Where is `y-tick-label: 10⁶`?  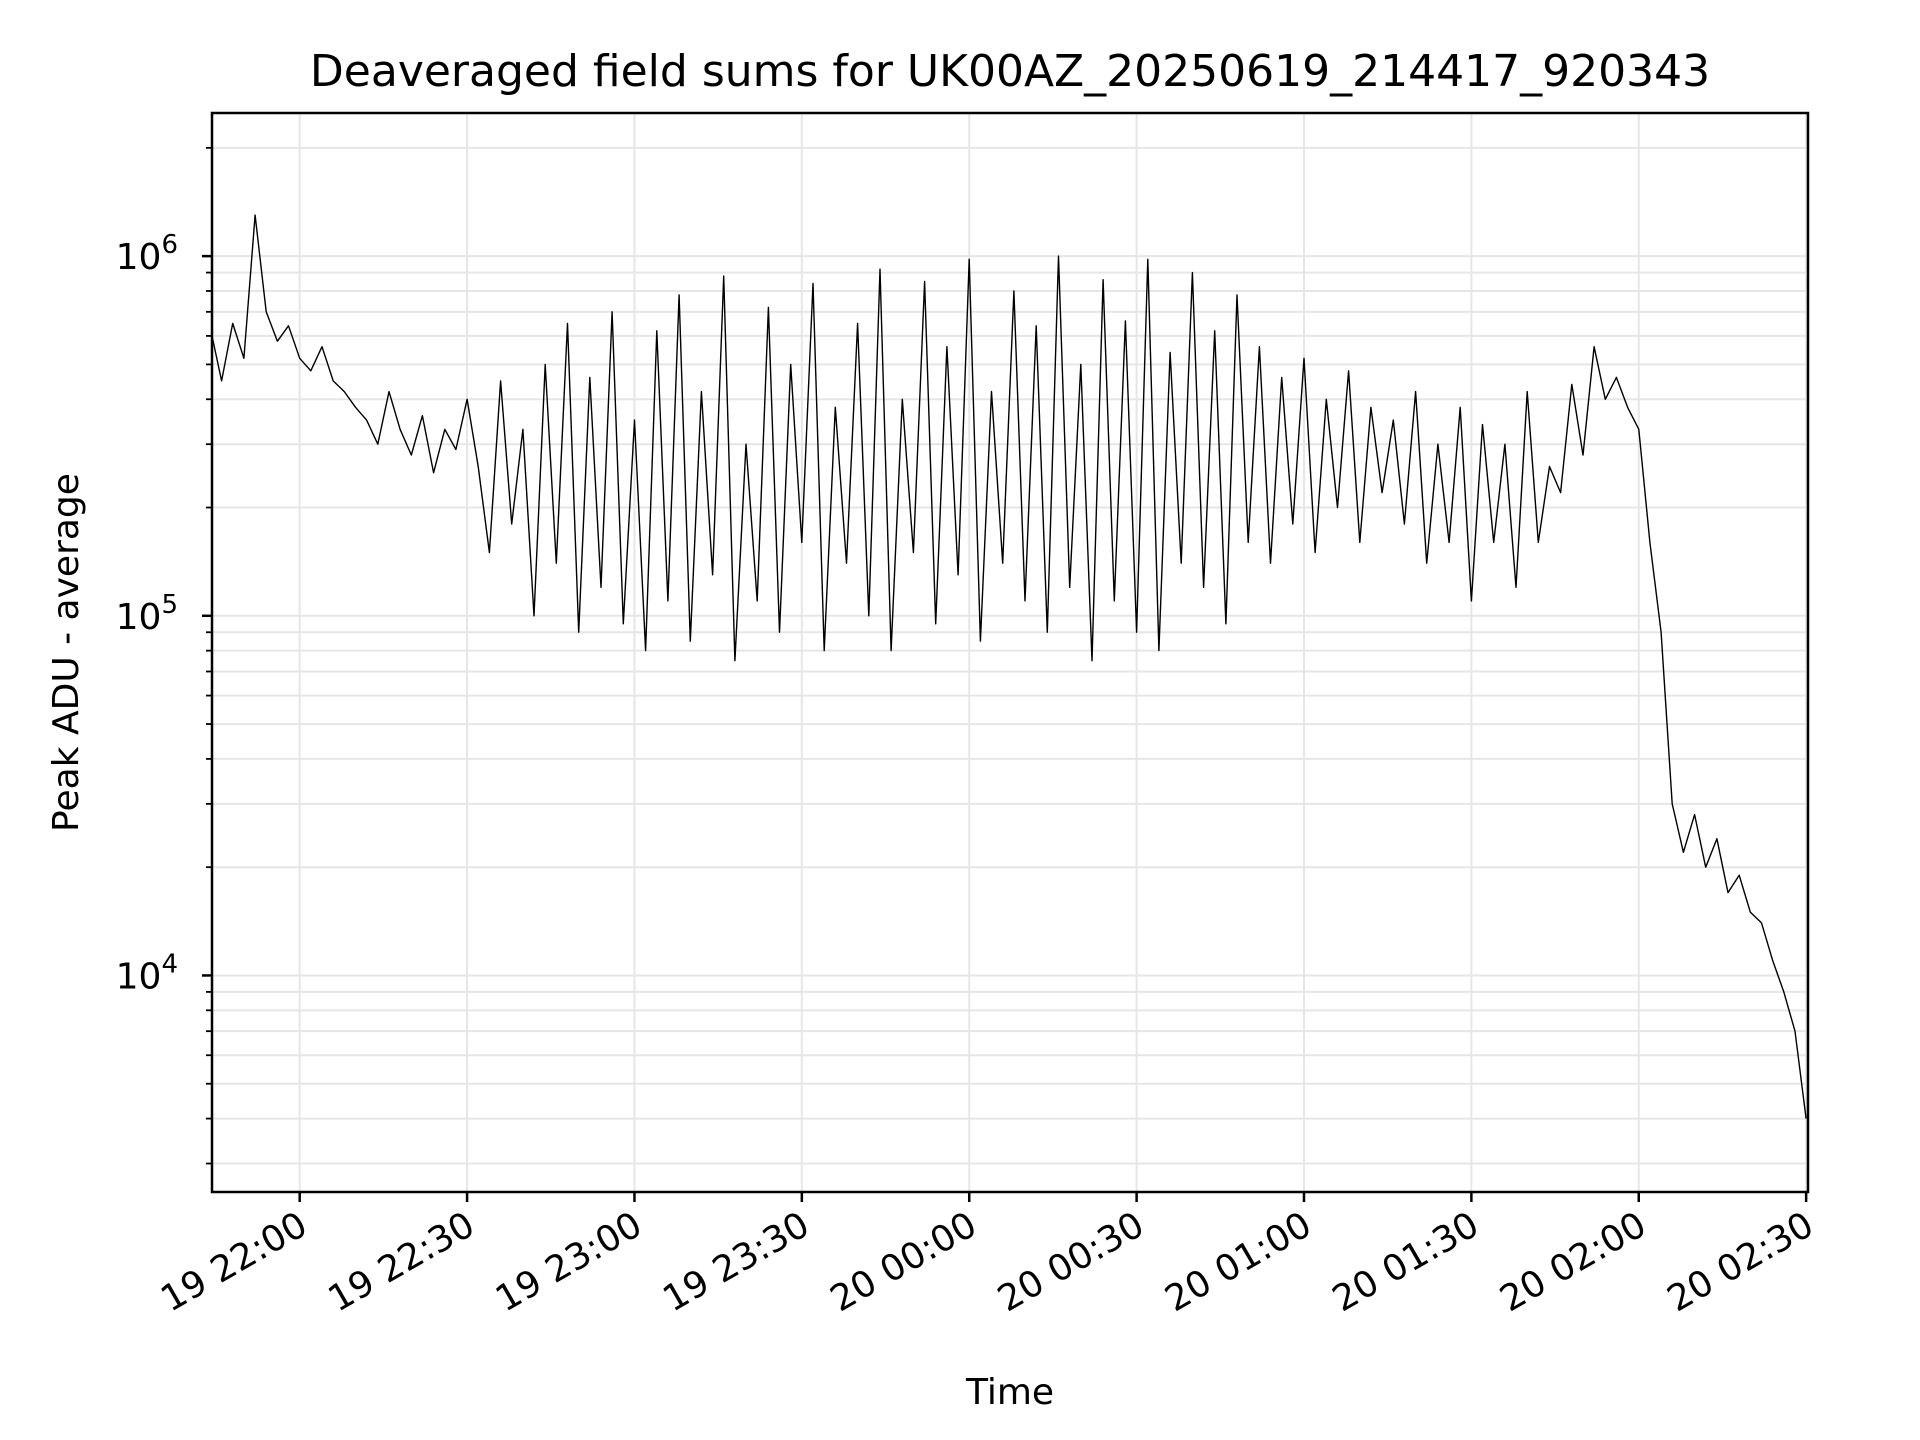
y-tick-label: 10⁶ is located at coordinates (147, 254).